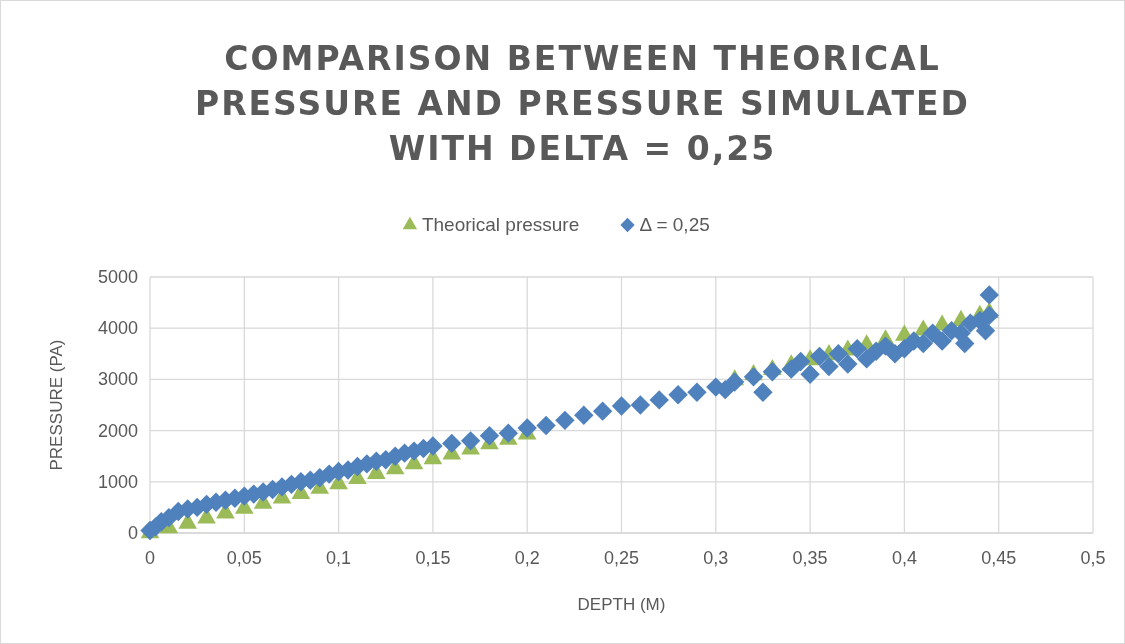  What do you see at coordinates (117, 430) in the screenshot?
I see `y-tick-label: 2000` at bounding box center [117, 430].